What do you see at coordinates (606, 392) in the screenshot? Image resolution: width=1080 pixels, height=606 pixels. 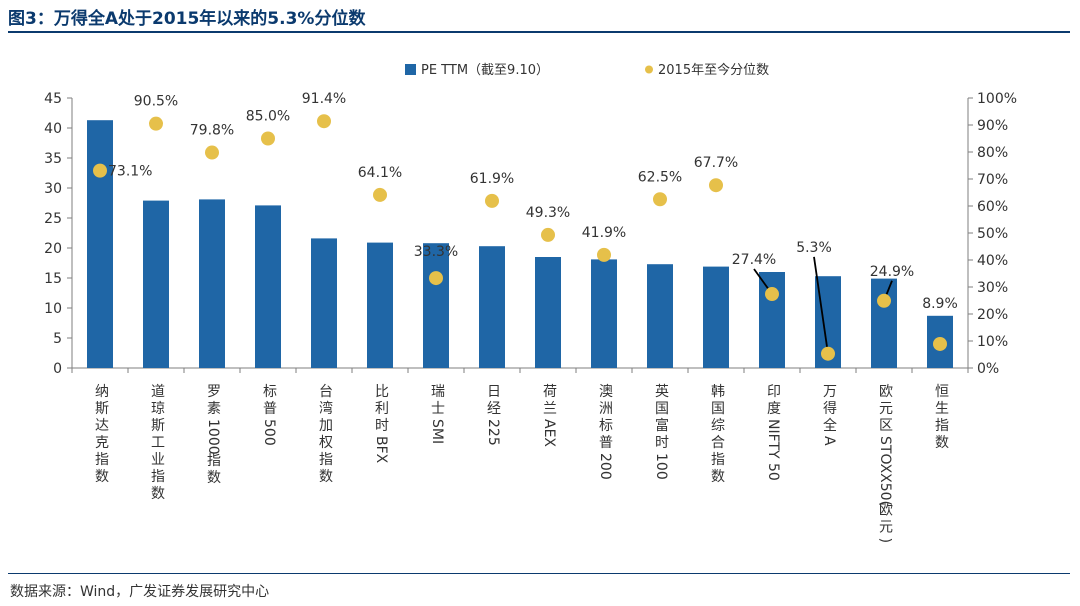 I see `category-glyph: 澳` at bounding box center [606, 392].